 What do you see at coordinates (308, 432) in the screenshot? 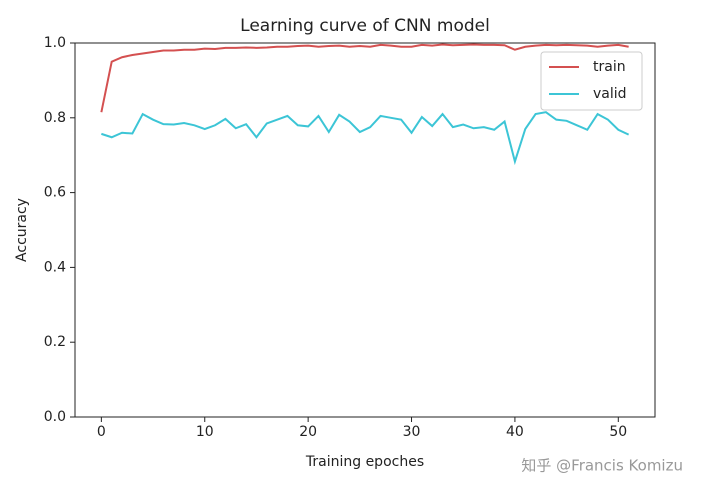
I see `x-tick-label: 20` at bounding box center [308, 432].